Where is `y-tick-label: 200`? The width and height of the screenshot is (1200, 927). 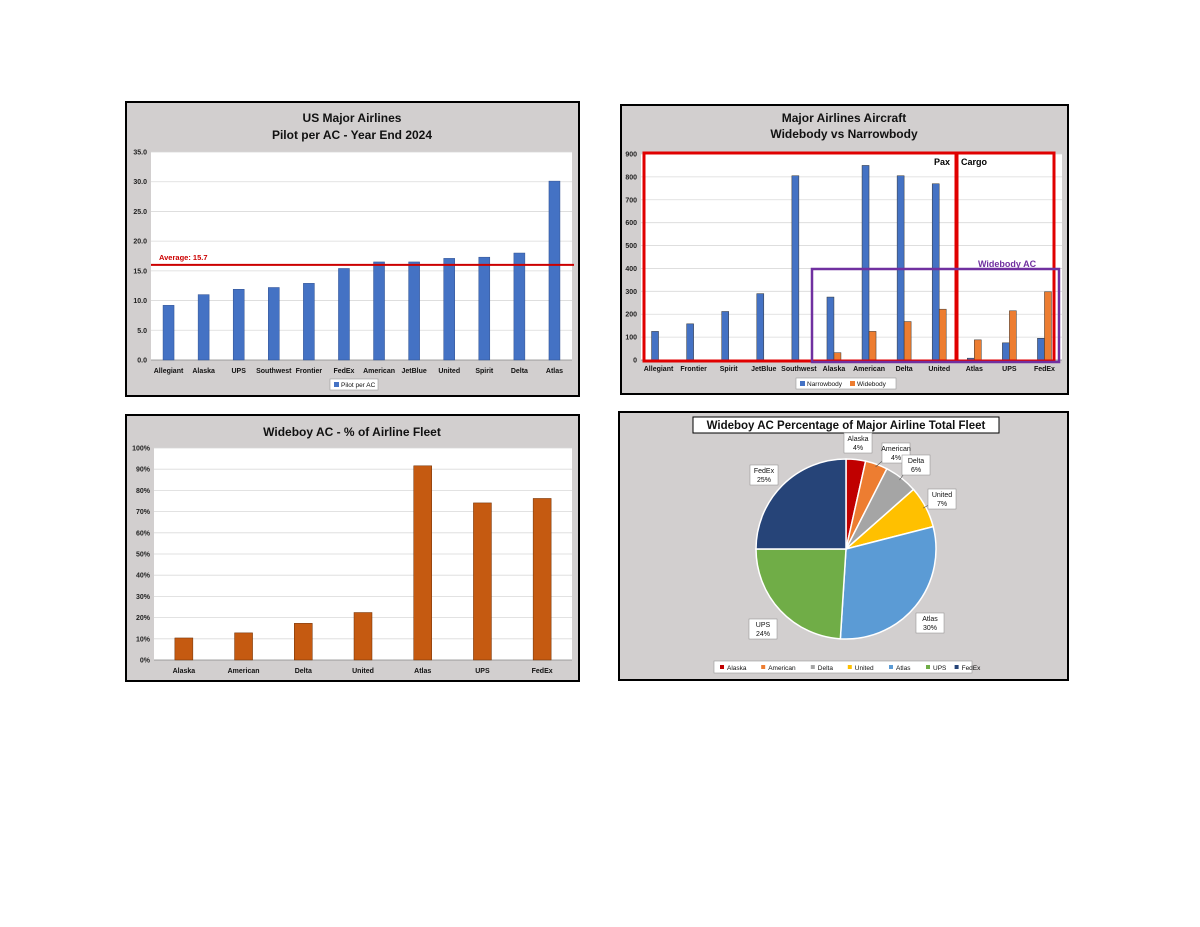 y-tick-label: 200 is located at coordinates (631, 315).